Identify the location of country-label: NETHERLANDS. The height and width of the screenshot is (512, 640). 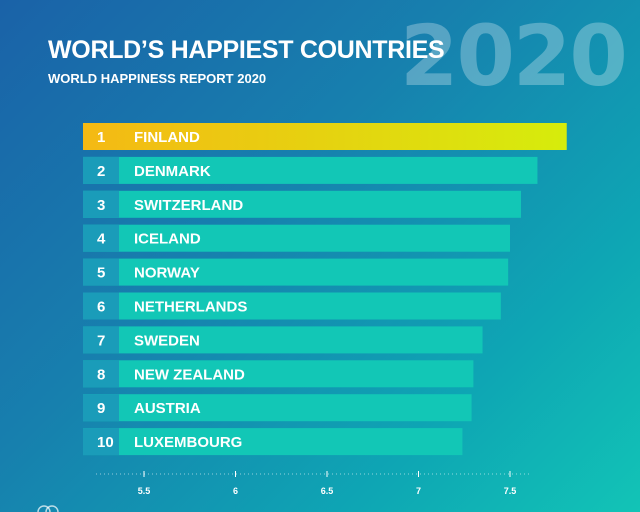
(190, 307).